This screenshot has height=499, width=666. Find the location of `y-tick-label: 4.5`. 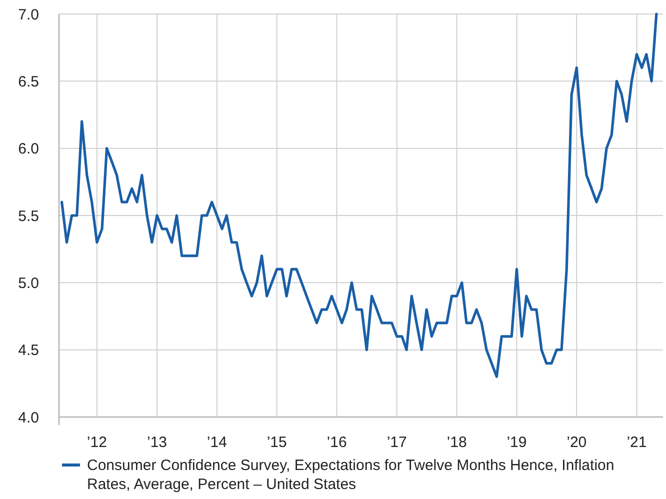

y-tick-label: 4.5 is located at coordinates (28, 351).